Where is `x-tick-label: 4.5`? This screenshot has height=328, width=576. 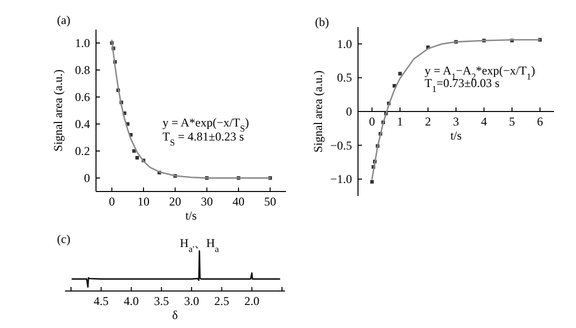 x-tick-label: 4.5 is located at coordinates (101, 301).